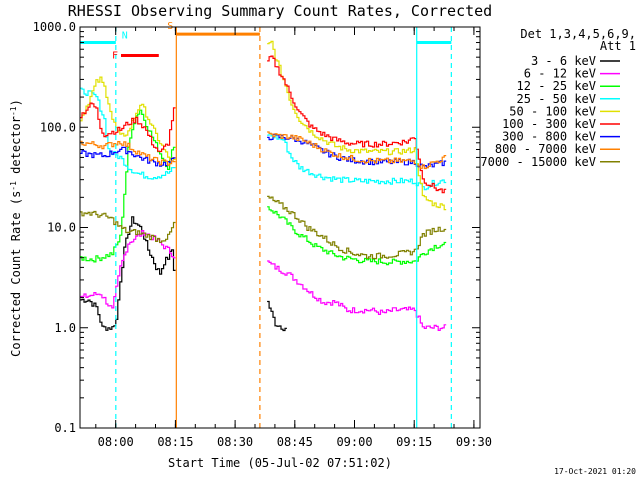  What do you see at coordinates (280, 463) in the screenshot?
I see `x-axis-label: Start Time (05-Jul-02 07:51:02)` at bounding box center [280, 463].